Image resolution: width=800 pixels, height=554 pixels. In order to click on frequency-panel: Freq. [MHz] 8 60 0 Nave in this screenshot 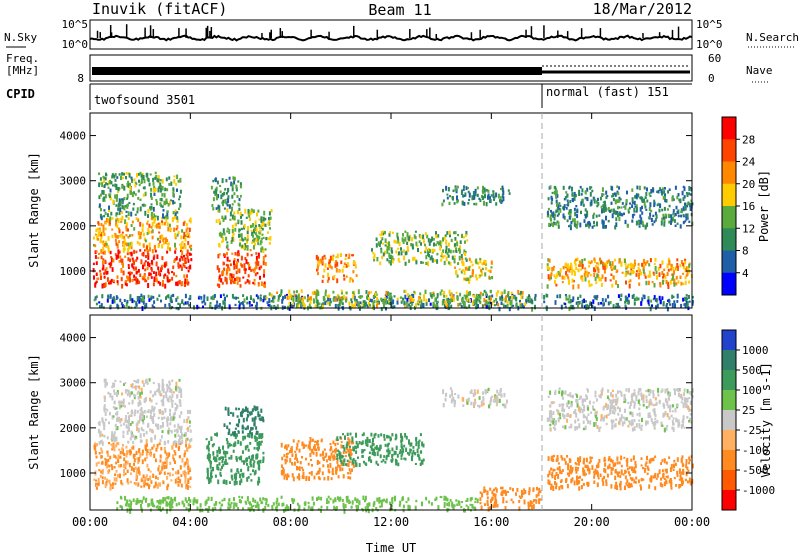, I will do `click(389, 68)`.